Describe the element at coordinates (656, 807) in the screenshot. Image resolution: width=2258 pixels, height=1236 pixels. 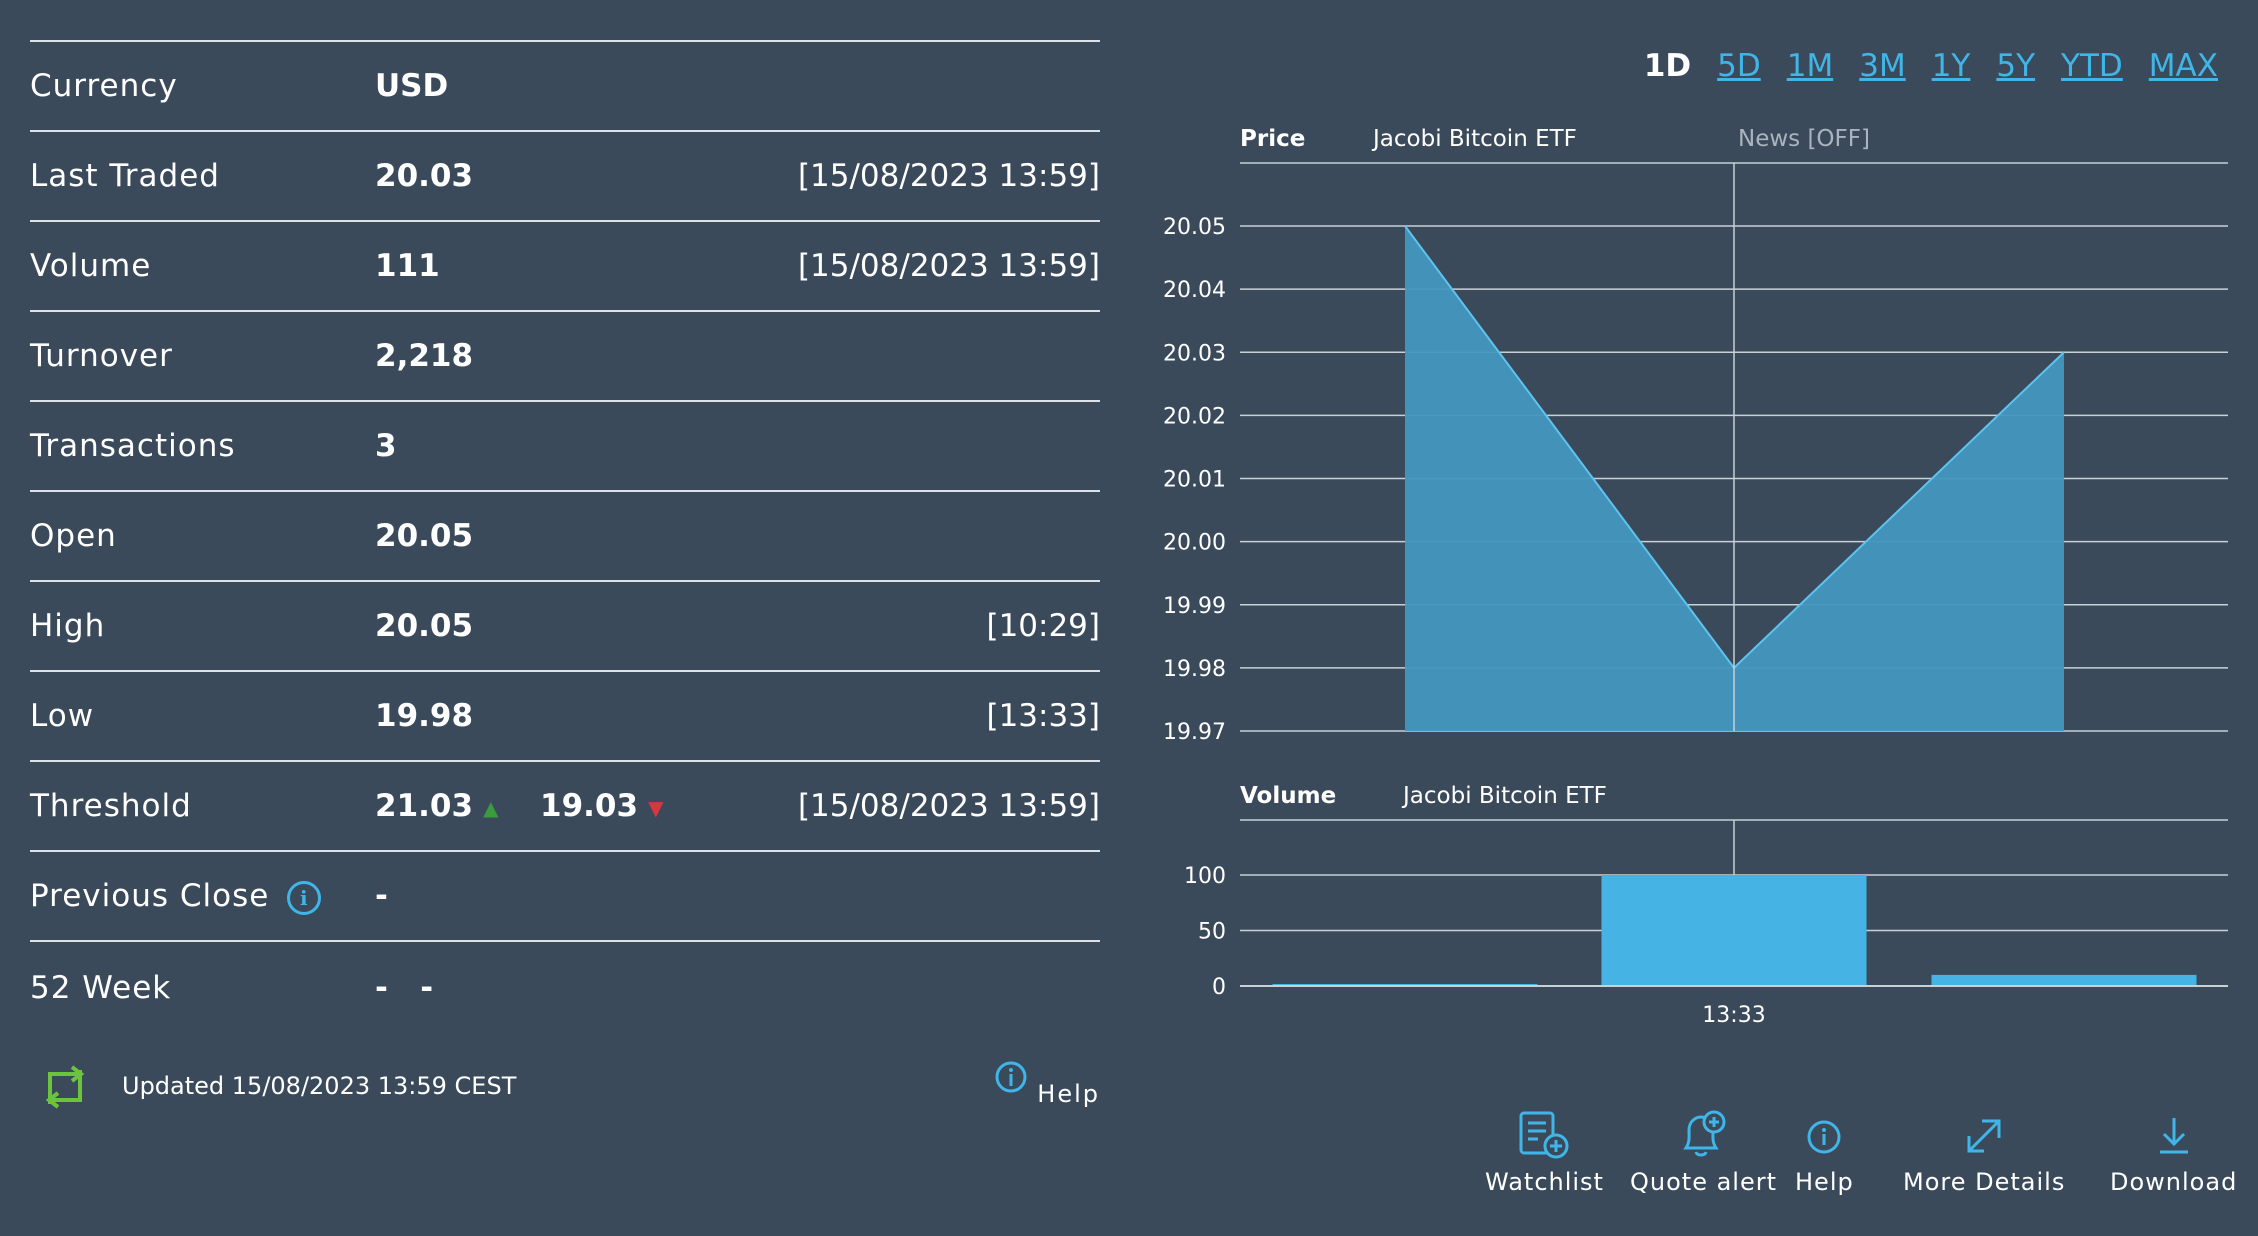
I see `bear-icon: ▼` at that location.